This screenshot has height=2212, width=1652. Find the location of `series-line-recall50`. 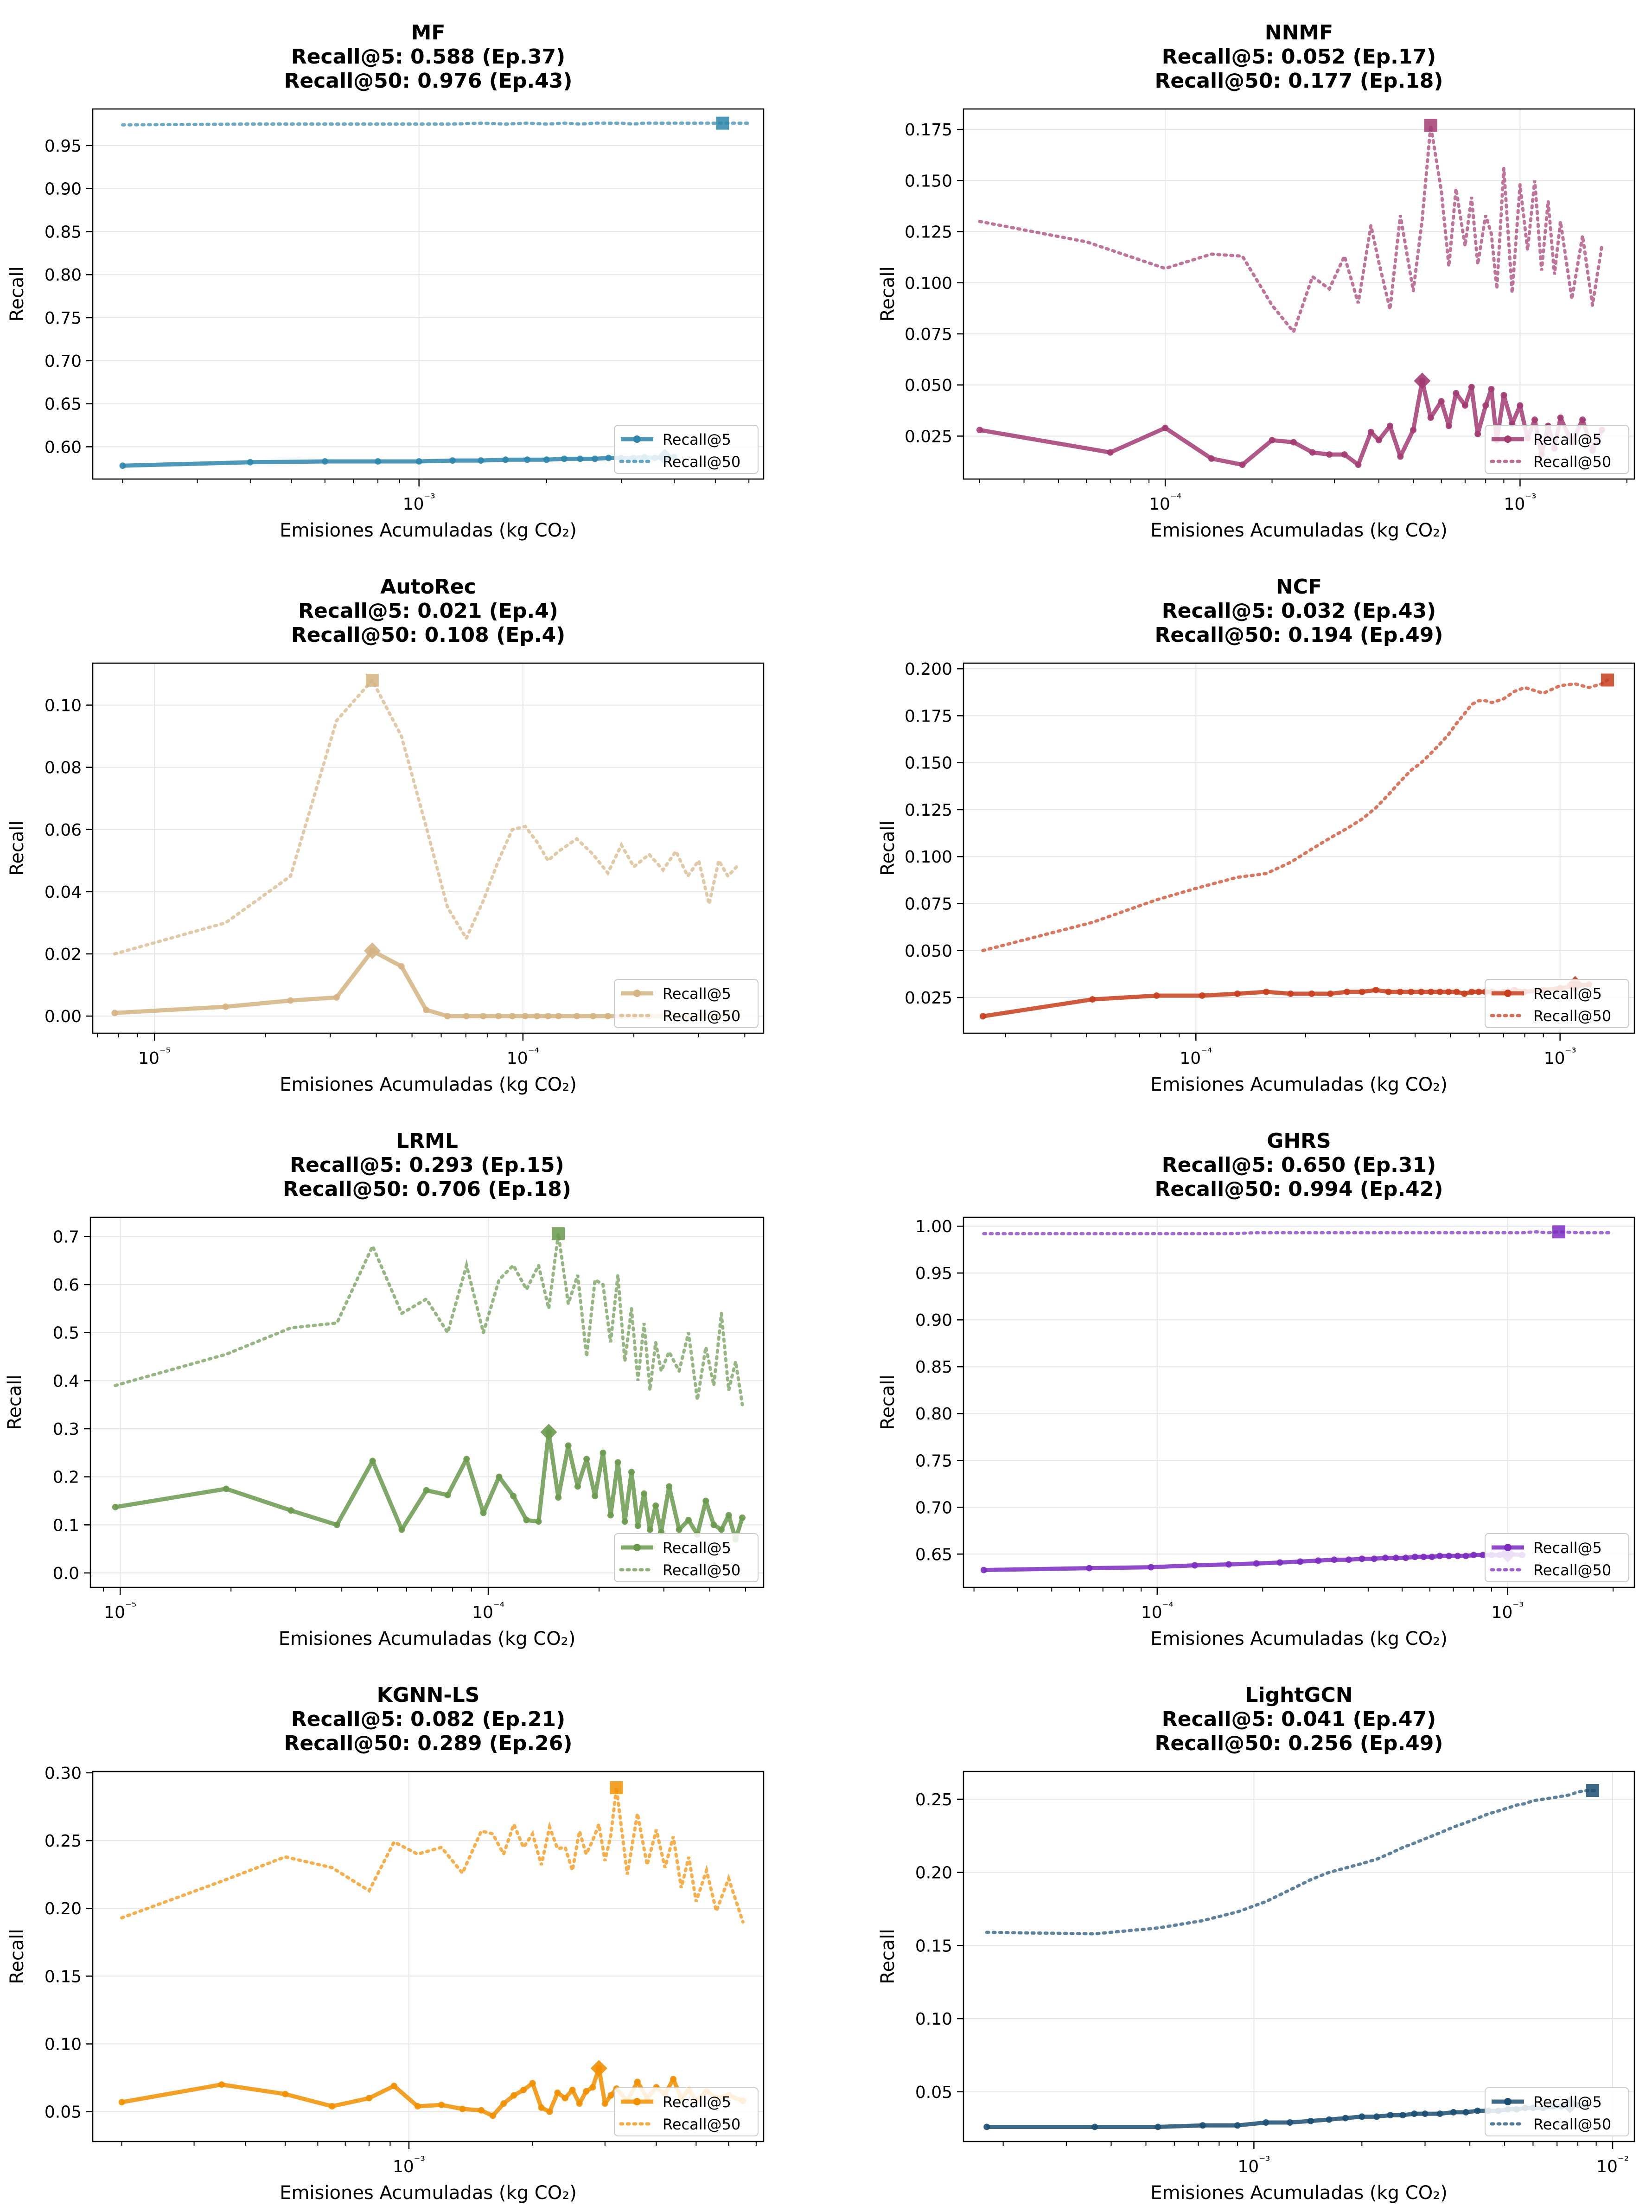

series-line-recall50 is located at coordinates (429, 1319).